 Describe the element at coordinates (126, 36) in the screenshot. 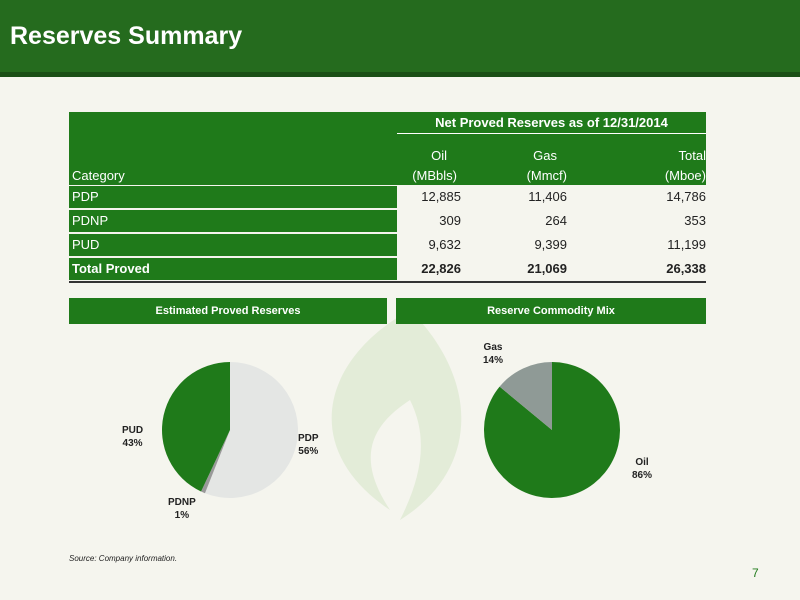

I see `page-title: Reserves Summary` at that location.